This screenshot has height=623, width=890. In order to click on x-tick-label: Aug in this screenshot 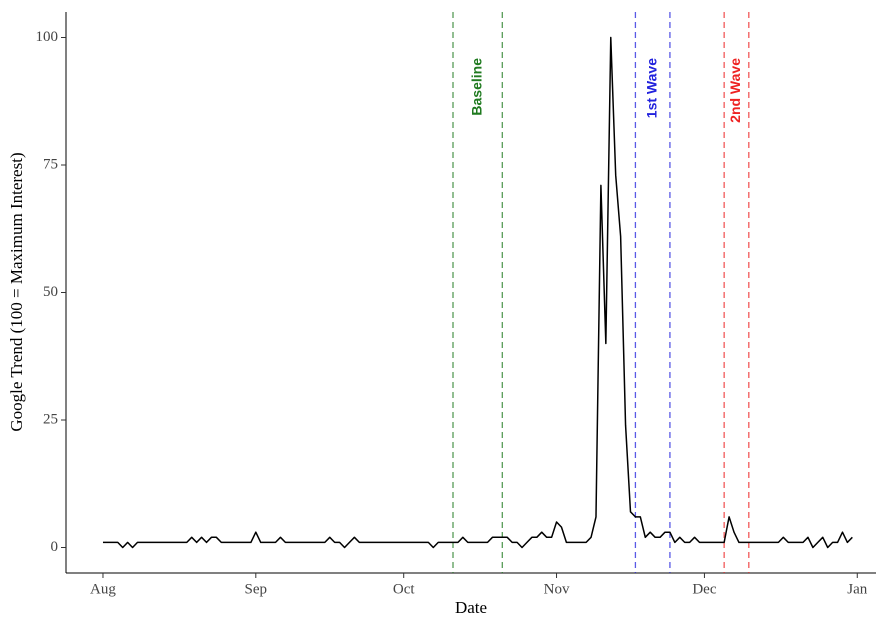, I will do `click(103, 589)`.